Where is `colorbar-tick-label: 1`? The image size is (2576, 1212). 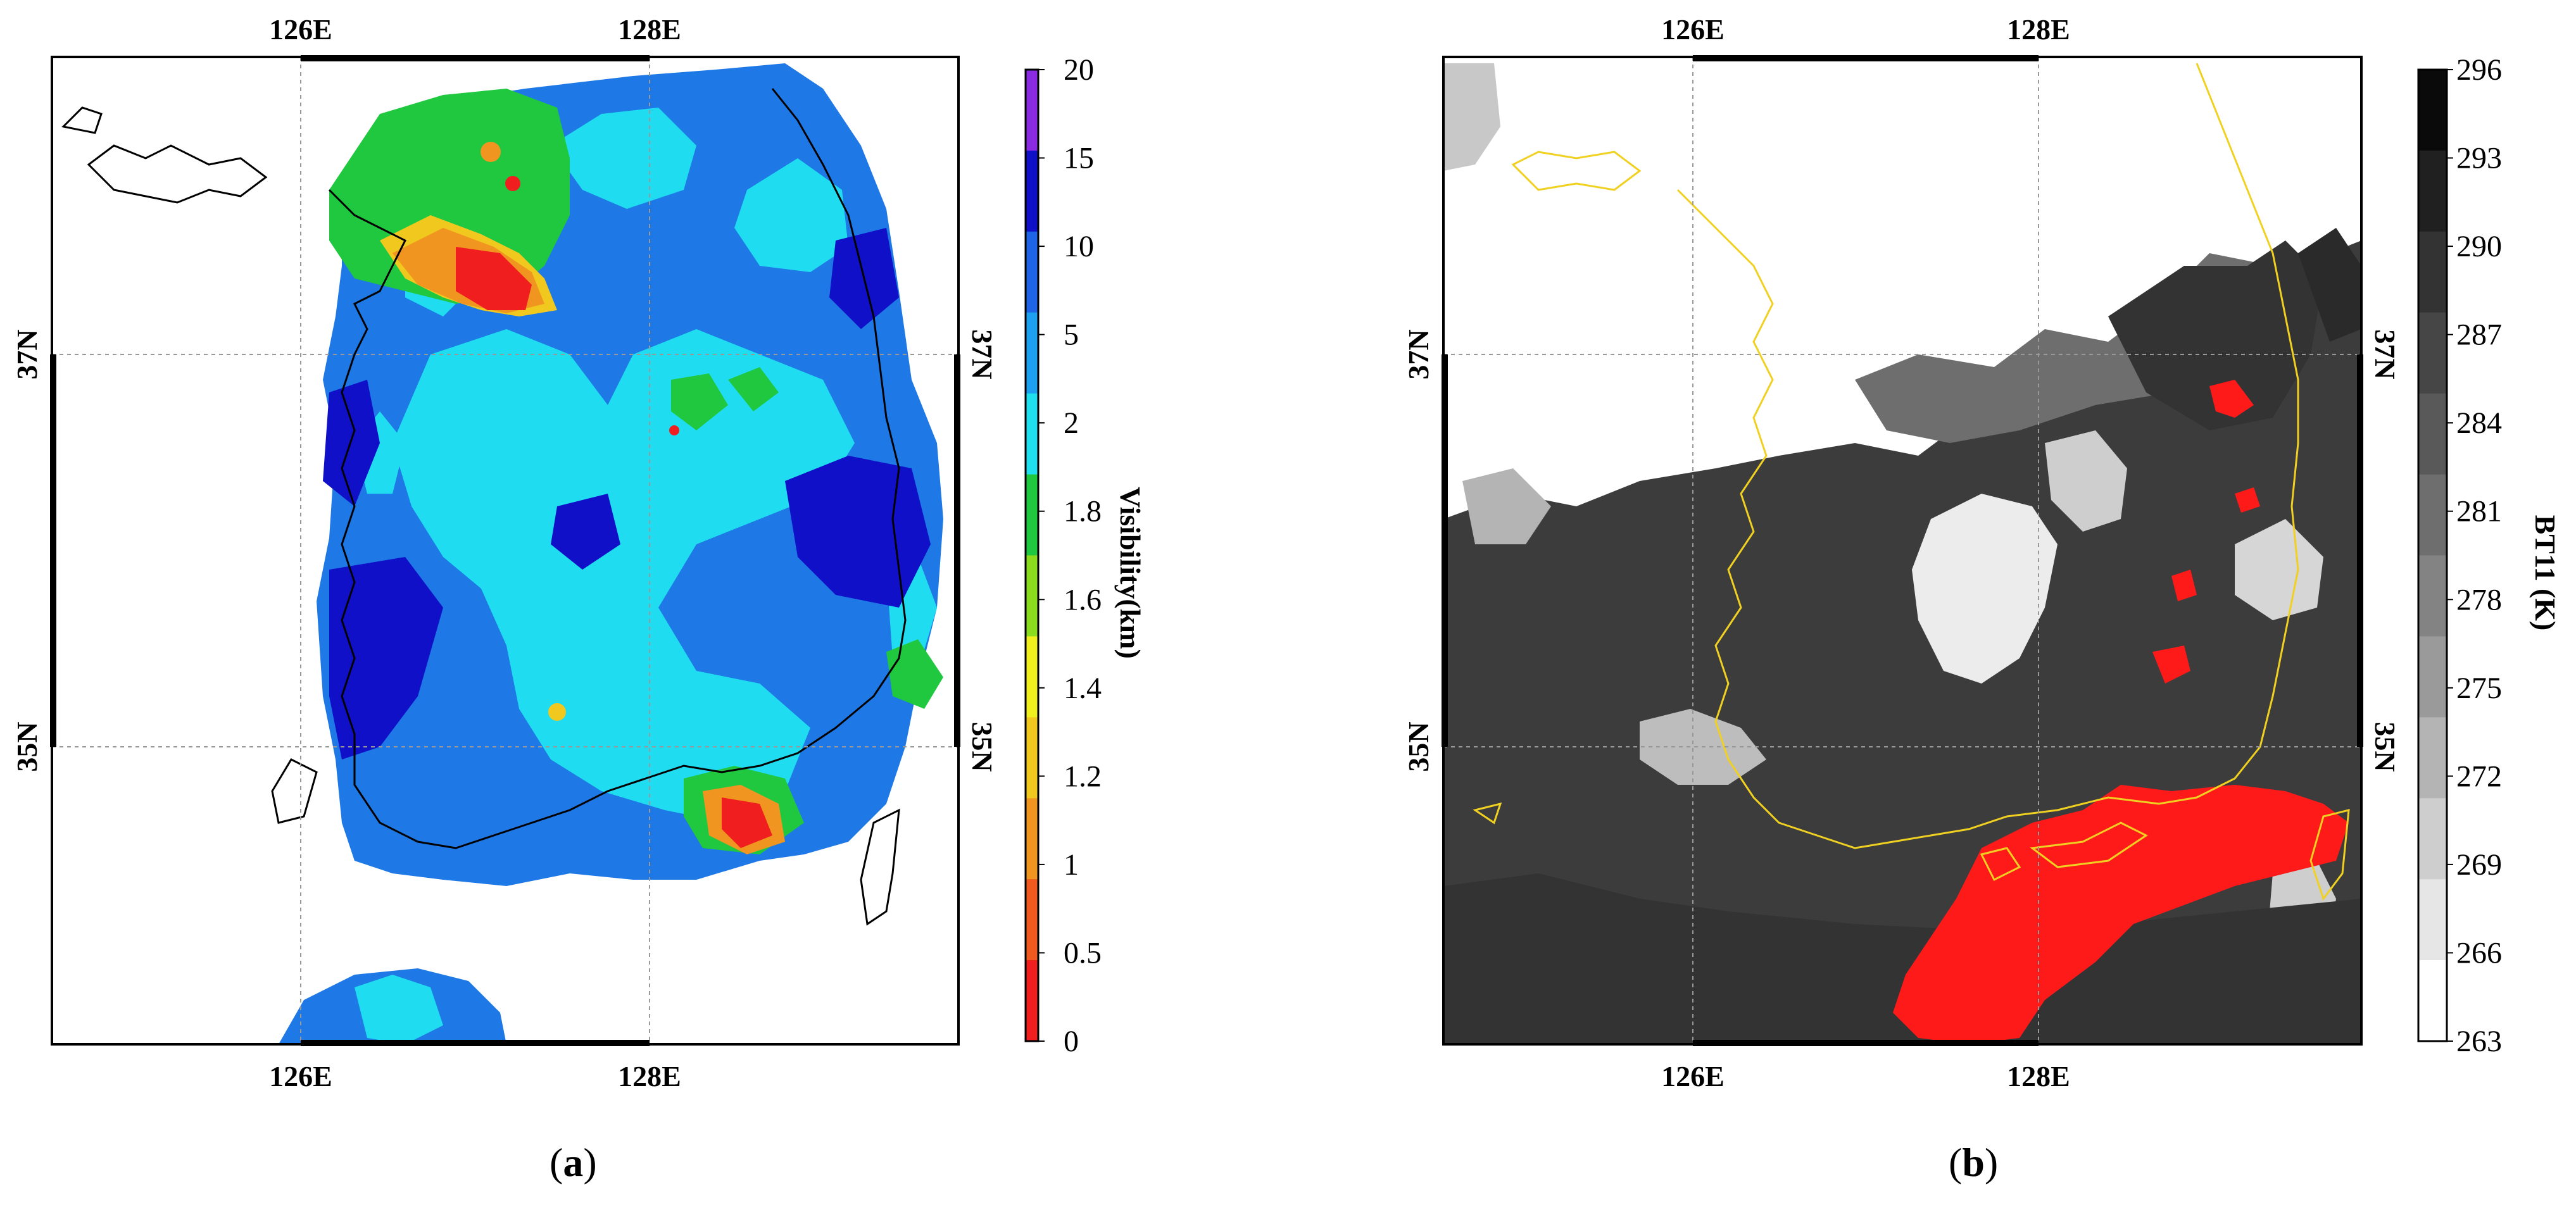 colorbar-tick-label: 1 is located at coordinates (1071, 865).